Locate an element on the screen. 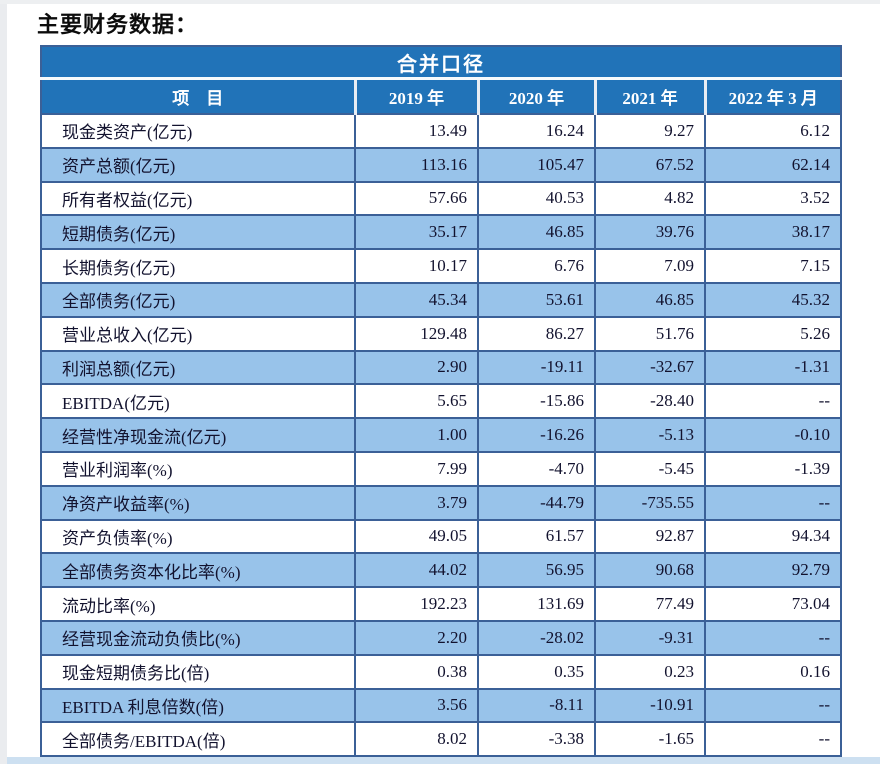 The height and width of the screenshot is (764, 880). row-label: 全部债务资本化比率(%) is located at coordinates (198, 570).